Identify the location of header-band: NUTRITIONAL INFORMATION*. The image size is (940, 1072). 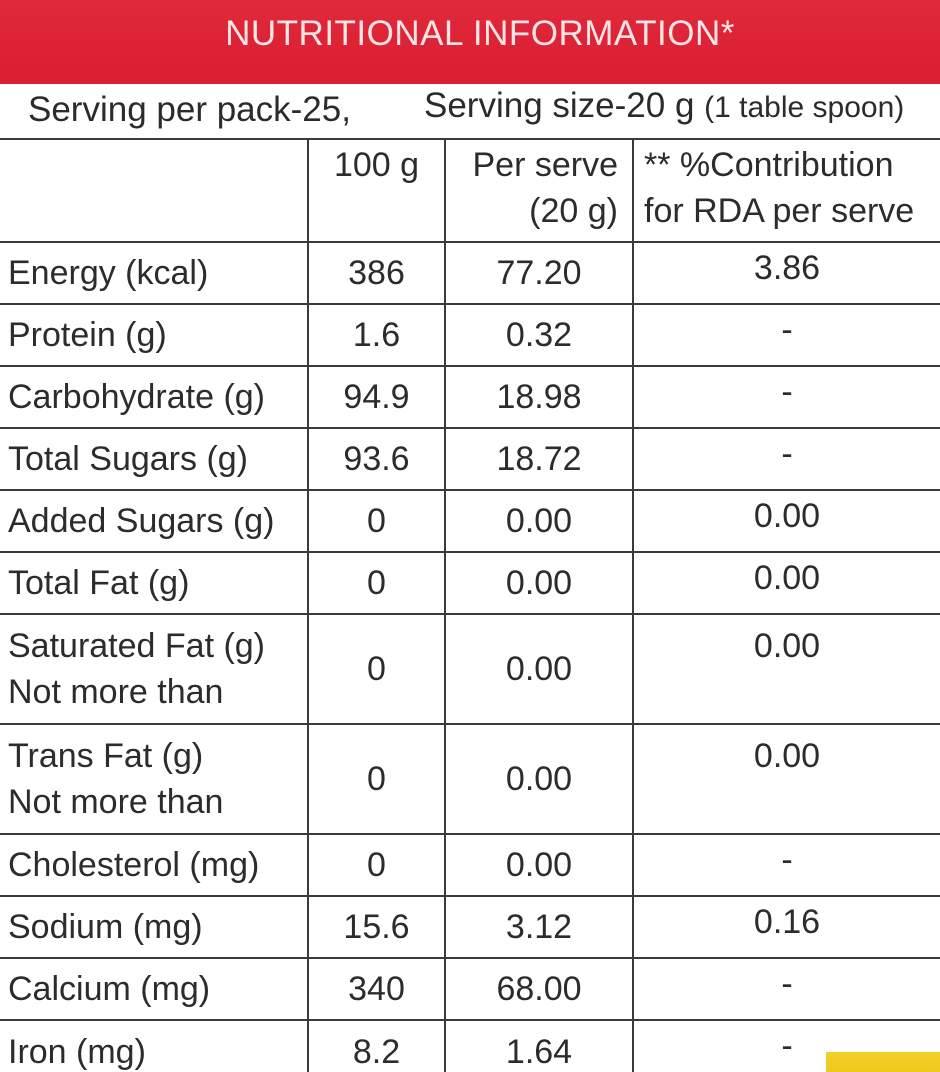
(470, 42).